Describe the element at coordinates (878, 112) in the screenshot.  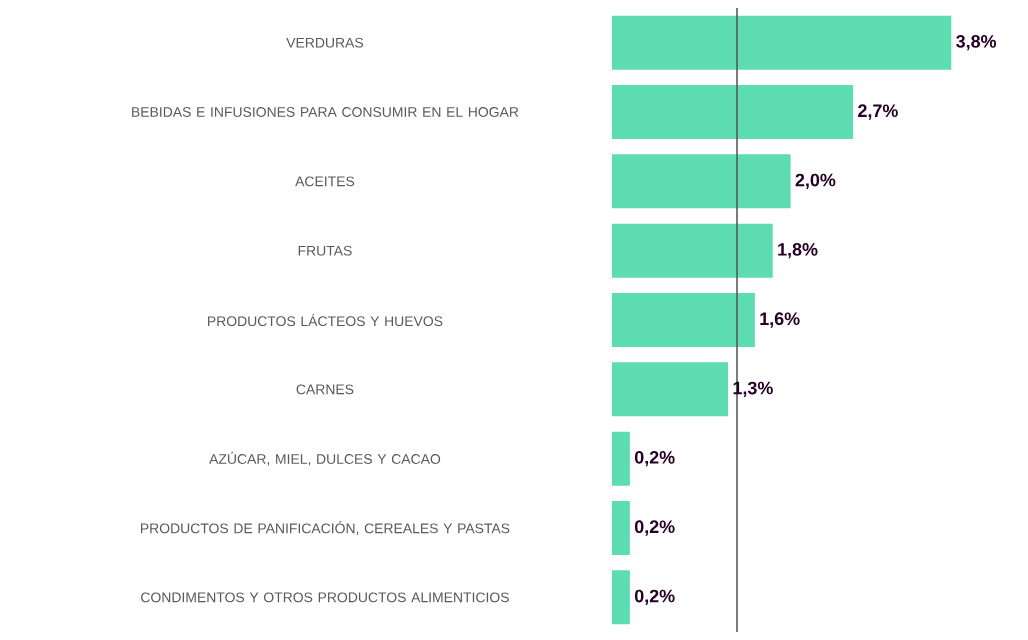
I see `data-label: 2,7%` at that location.